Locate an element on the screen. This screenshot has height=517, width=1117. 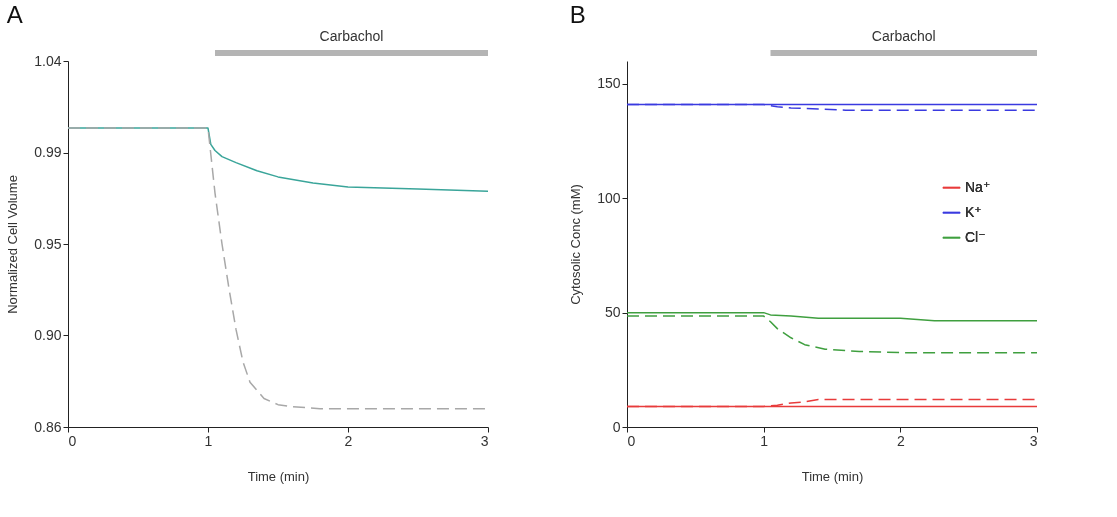
chart-title: B is located at coordinates (577, 14).